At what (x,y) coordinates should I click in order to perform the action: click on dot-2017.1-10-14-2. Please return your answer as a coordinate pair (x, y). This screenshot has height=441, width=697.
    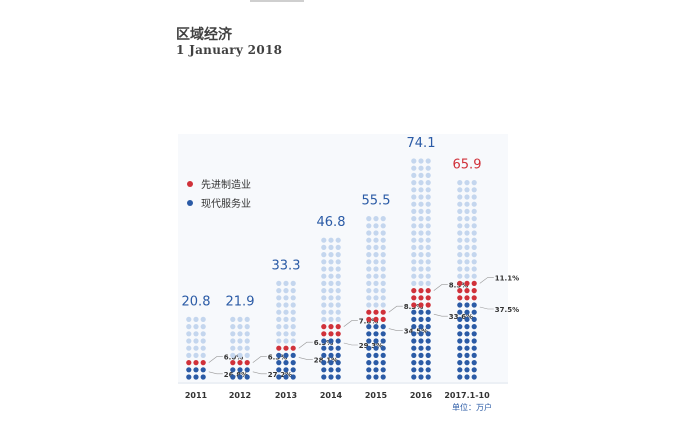
    Looking at the image, I should click on (474, 276).